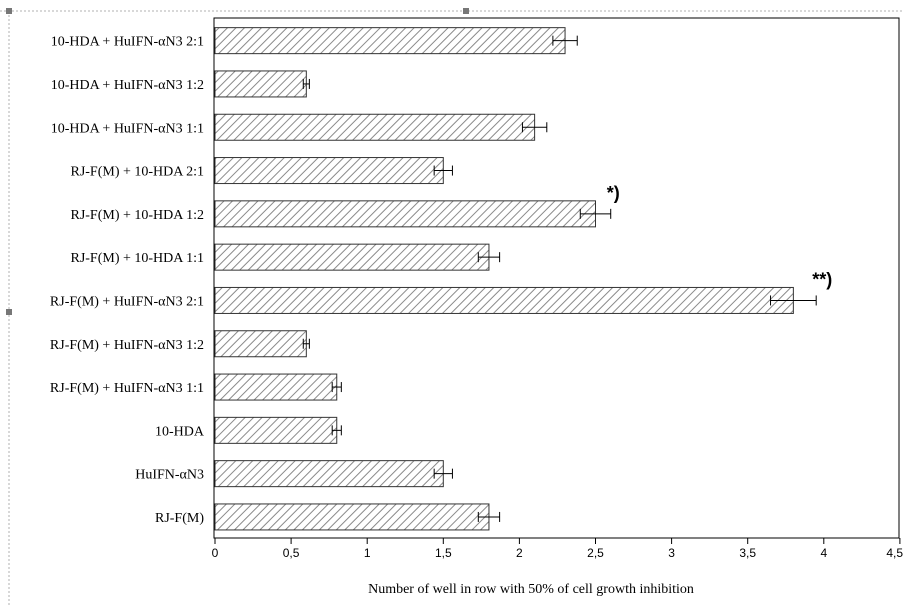 The width and height of the screenshot is (903, 610). What do you see at coordinates (352, 517) in the screenshot?
I see `bar-rj-f-m` at bounding box center [352, 517].